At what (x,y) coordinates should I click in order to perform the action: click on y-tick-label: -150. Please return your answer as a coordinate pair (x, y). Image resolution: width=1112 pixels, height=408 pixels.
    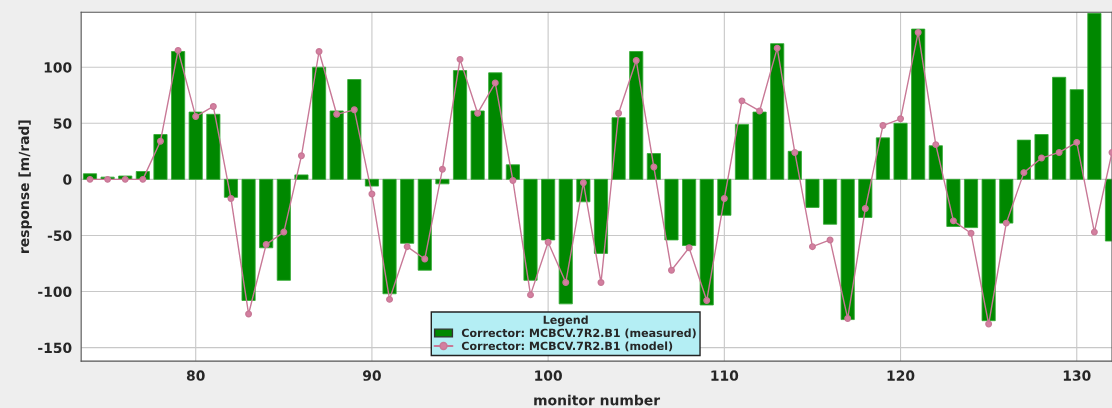
    Looking at the image, I should click on (55, 348).